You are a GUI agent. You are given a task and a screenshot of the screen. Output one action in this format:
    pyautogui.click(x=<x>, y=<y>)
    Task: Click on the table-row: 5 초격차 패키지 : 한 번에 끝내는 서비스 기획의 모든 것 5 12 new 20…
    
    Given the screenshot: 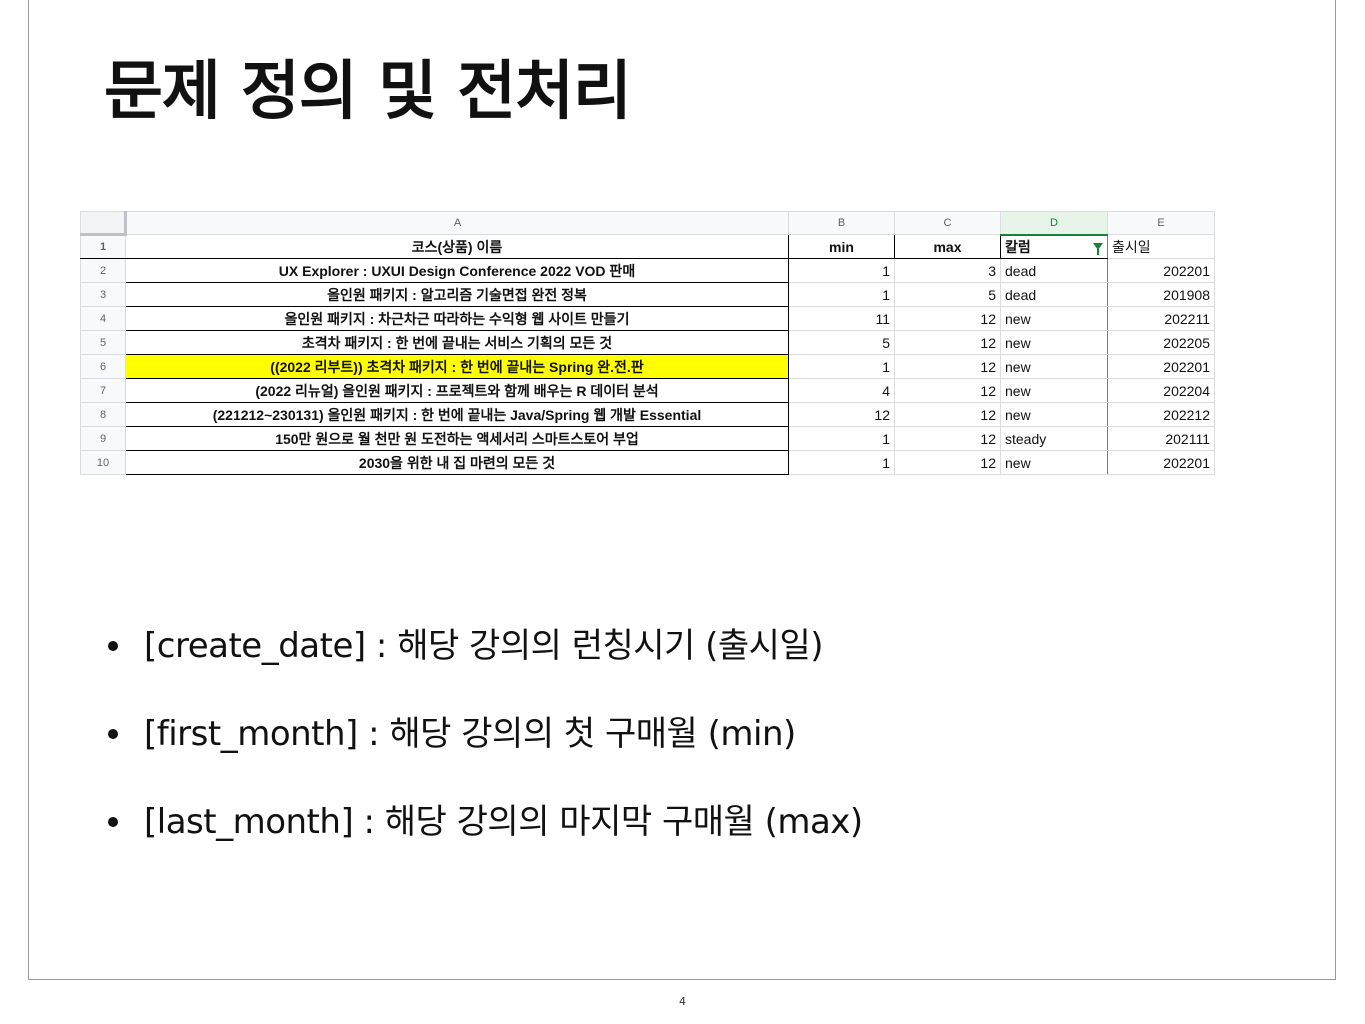 What is the action you would take?
    pyautogui.click(x=647, y=342)
    